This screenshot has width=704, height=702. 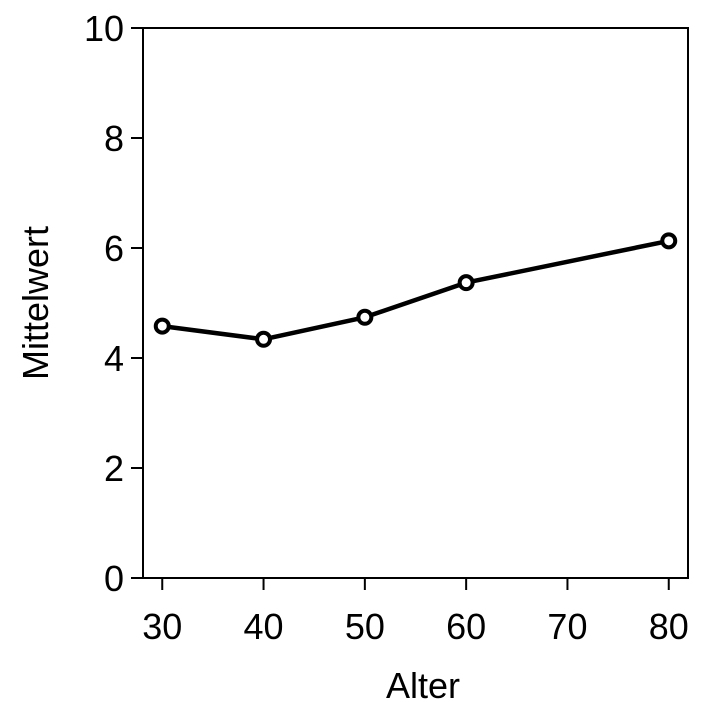 I want to click on series-group, so click(x=415, y=290).